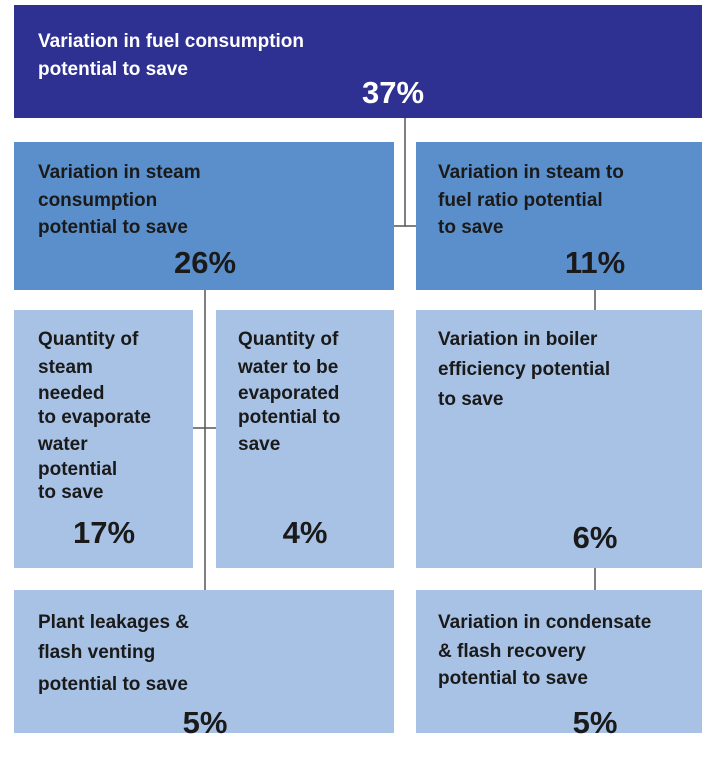 The width and height of the screenshot is (716, 763). Describe the element at coordinates (119, 172) in the screenshot. I see `node-label: Variation in steam` at that location.